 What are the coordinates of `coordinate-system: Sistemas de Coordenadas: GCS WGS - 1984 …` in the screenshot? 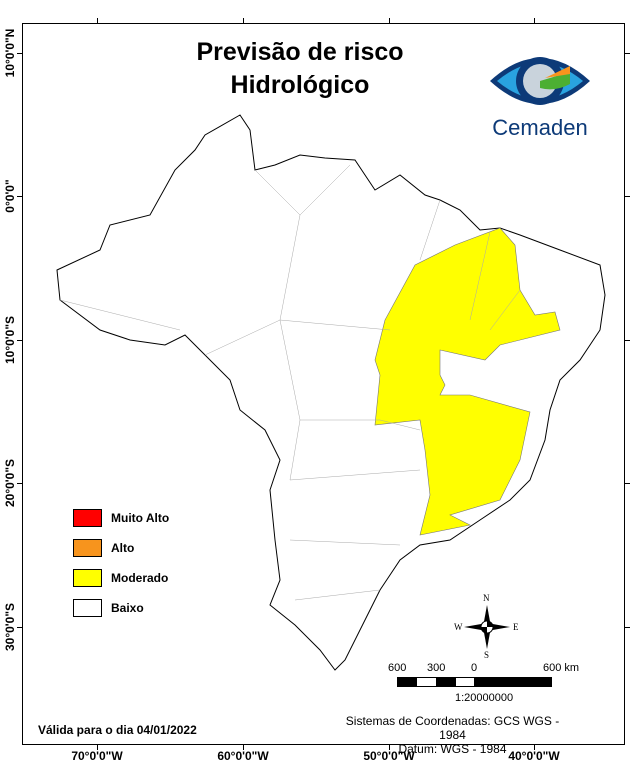 It's located at (452, 735).